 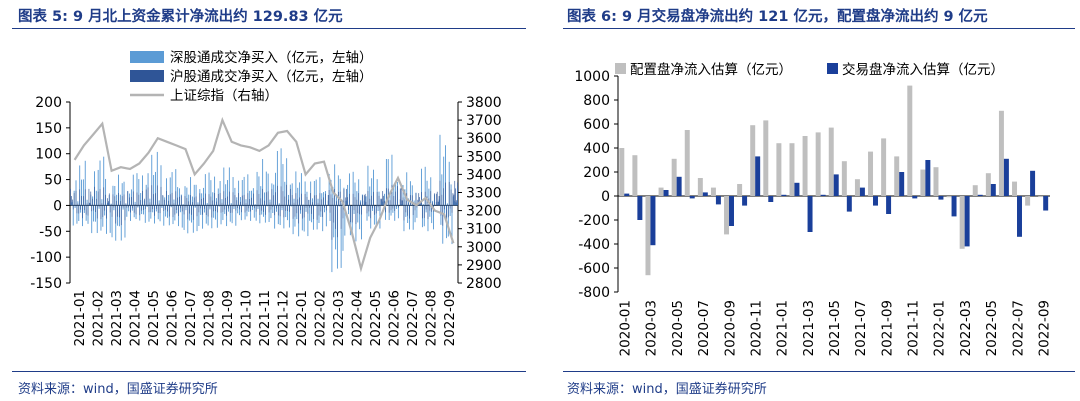 What do you see at coordinates (210, 318) in the screenshot?
I see `left-x-tick-label: 2021-08` at bounding box center [210, 318].